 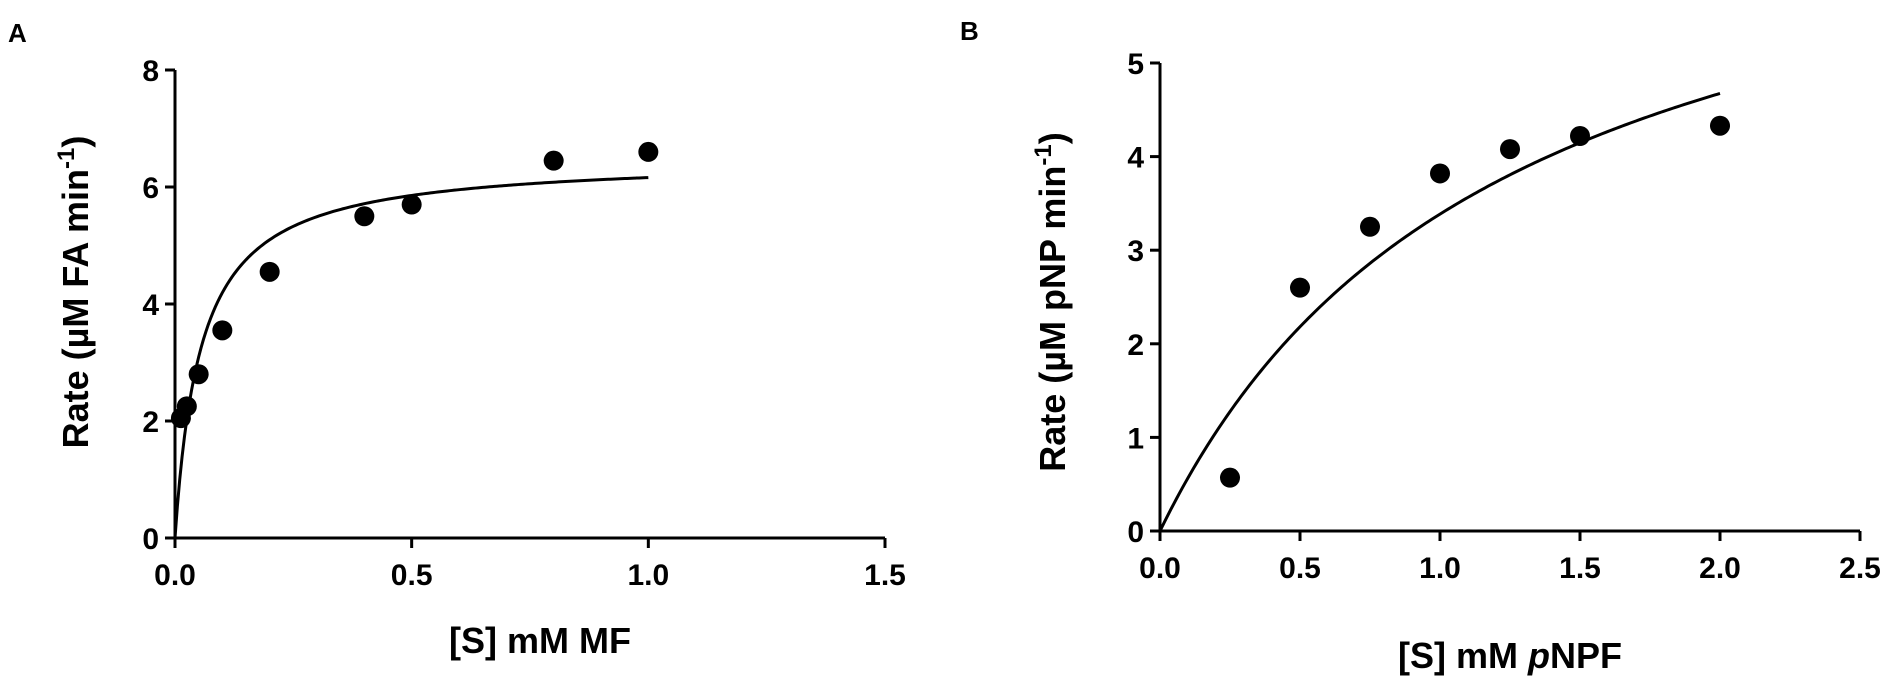 I want to click on y-tick-label-a: 6, so click(x=150, y=188).